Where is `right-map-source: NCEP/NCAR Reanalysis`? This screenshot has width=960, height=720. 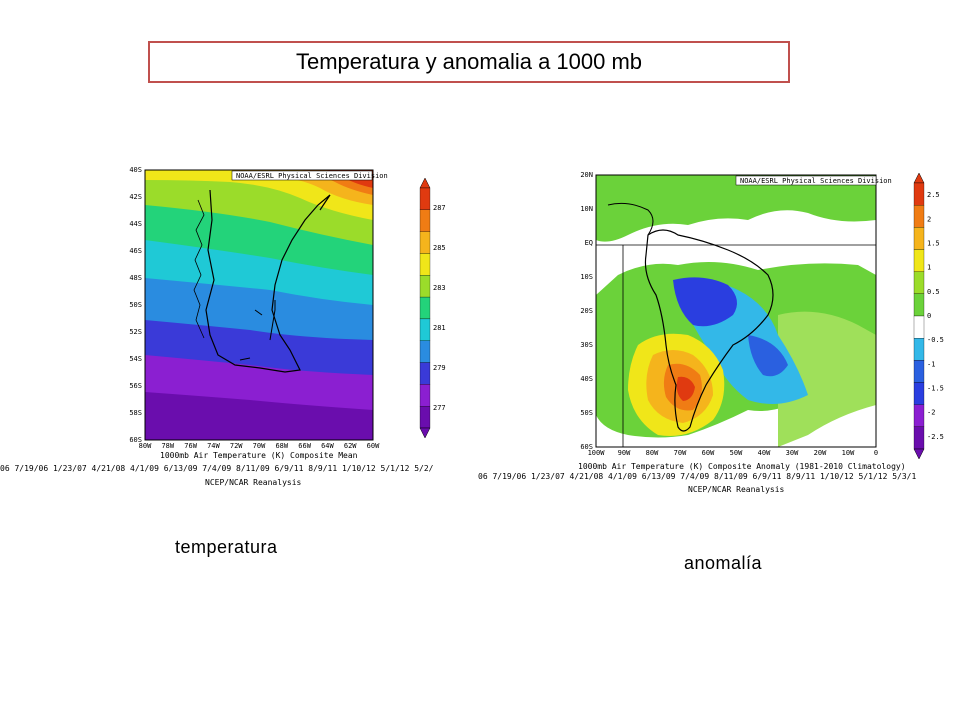
right-map-source: NCEP/NCAR Reanalysis is located at coordinates (736, 489).